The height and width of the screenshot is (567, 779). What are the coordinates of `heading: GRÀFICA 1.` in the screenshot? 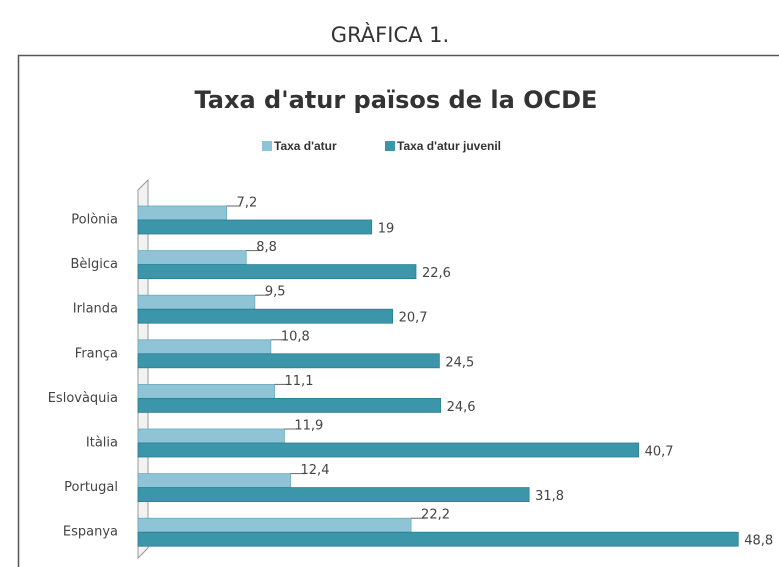 It's located at (390, 34).